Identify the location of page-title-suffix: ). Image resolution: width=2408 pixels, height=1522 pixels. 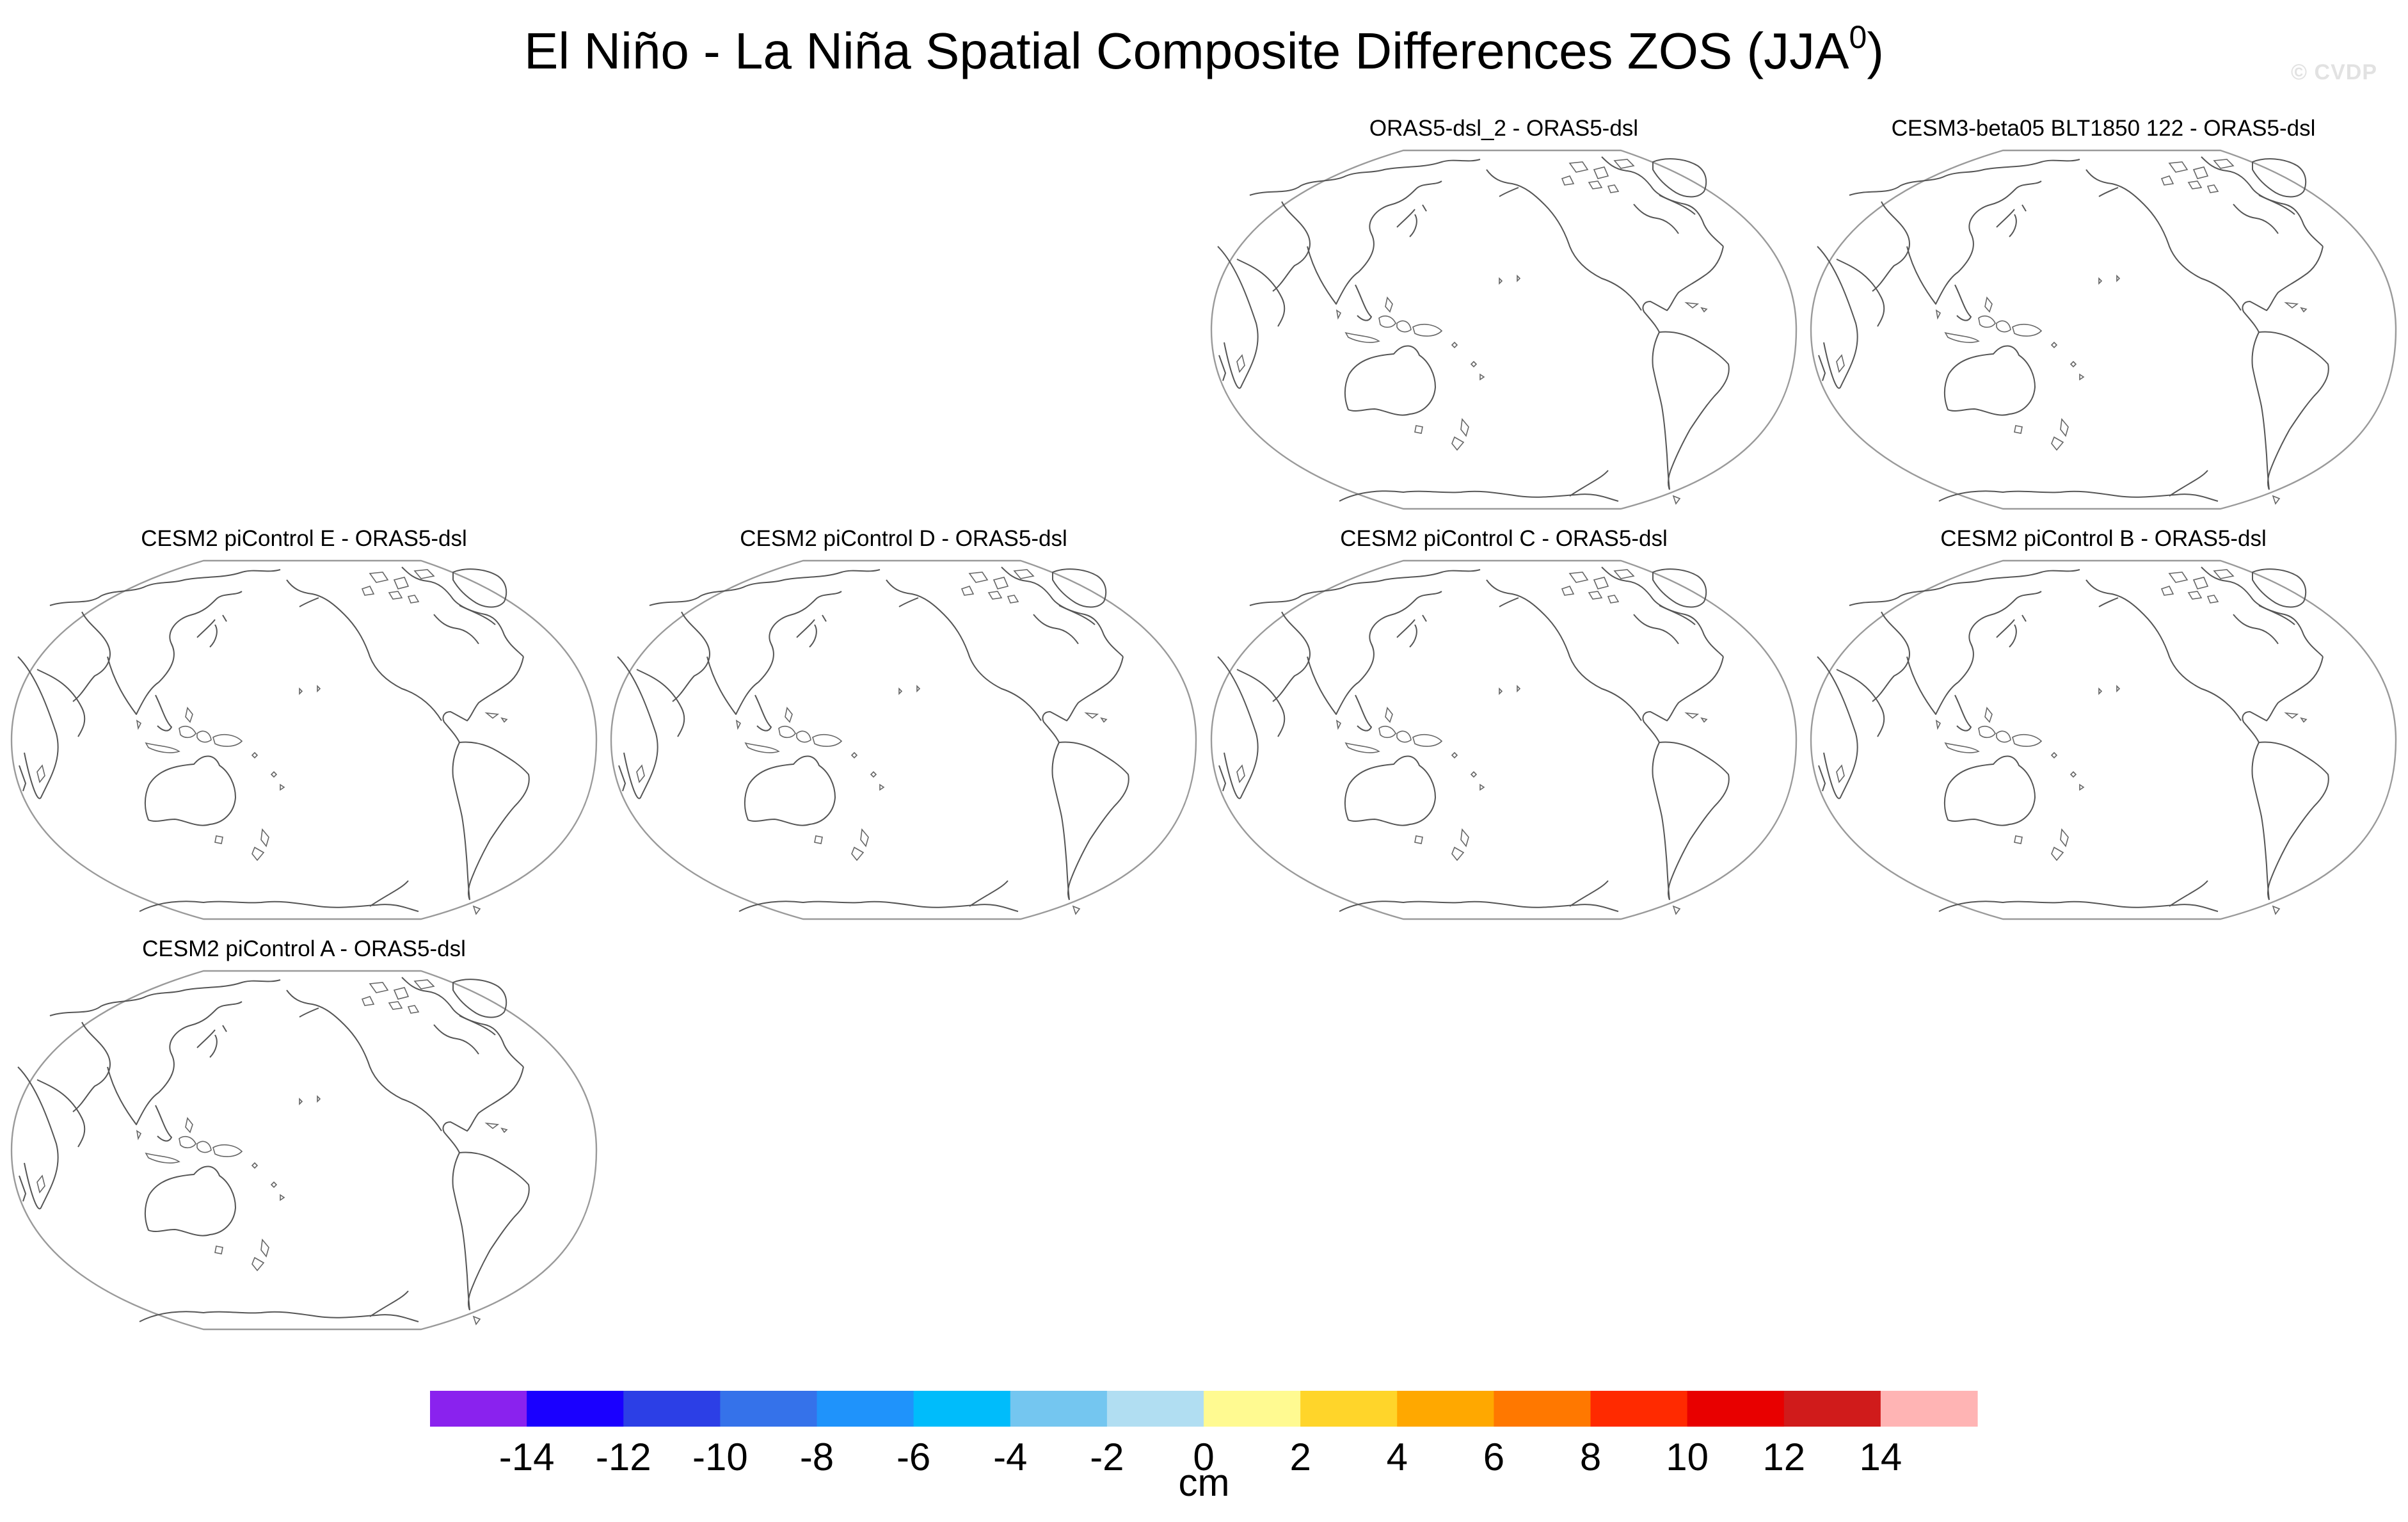
(1875, 50).